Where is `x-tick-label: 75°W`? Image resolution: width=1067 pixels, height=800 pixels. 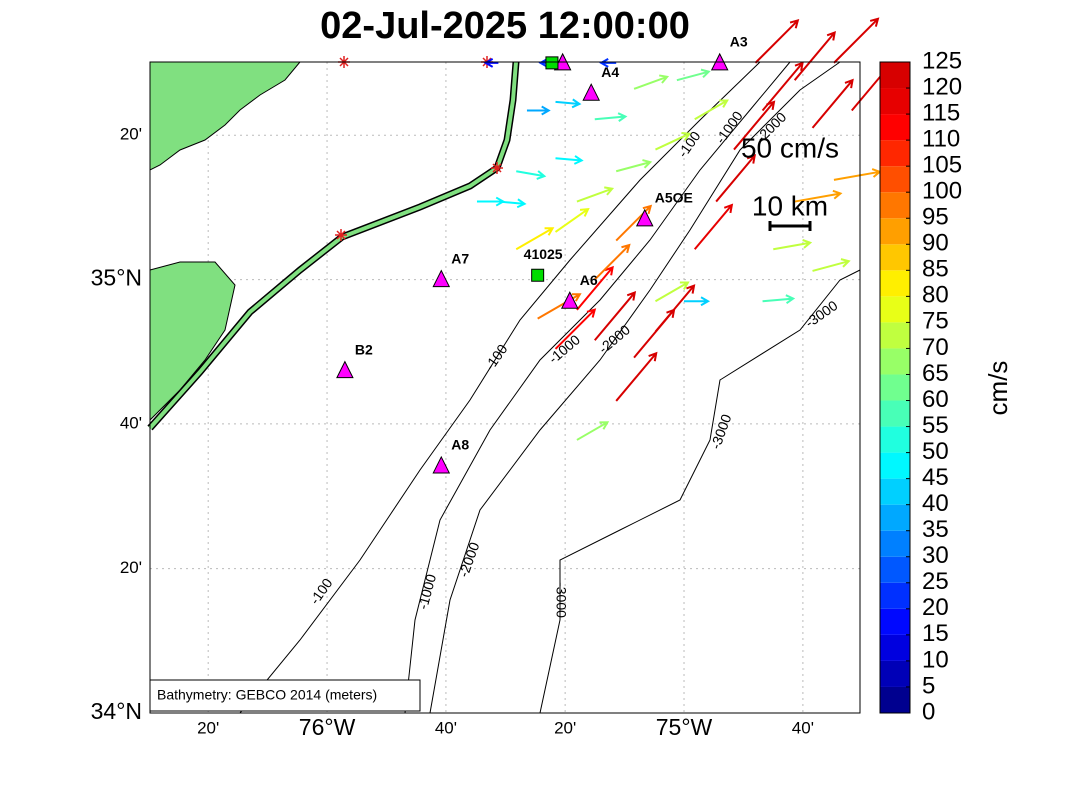
x-tick-label: 75°W is located at coordinates (684, 727).